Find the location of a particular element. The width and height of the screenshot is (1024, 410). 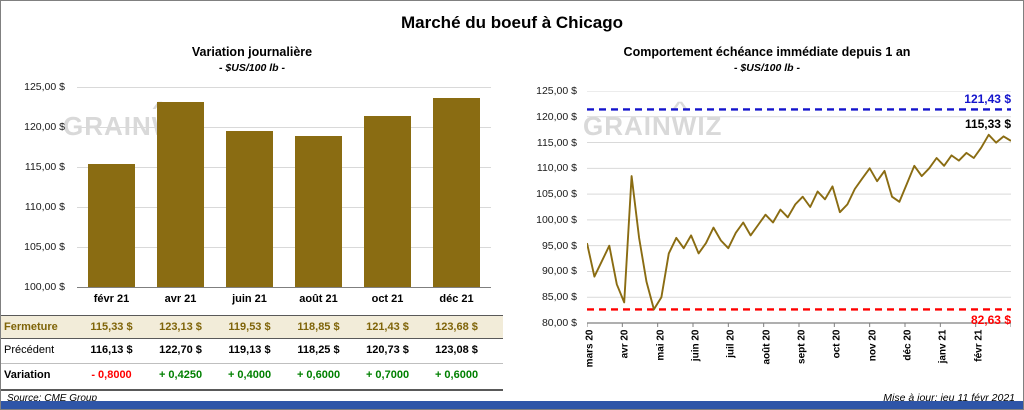

table-cell: - 0,8000 is located at coordinates (111, 375).